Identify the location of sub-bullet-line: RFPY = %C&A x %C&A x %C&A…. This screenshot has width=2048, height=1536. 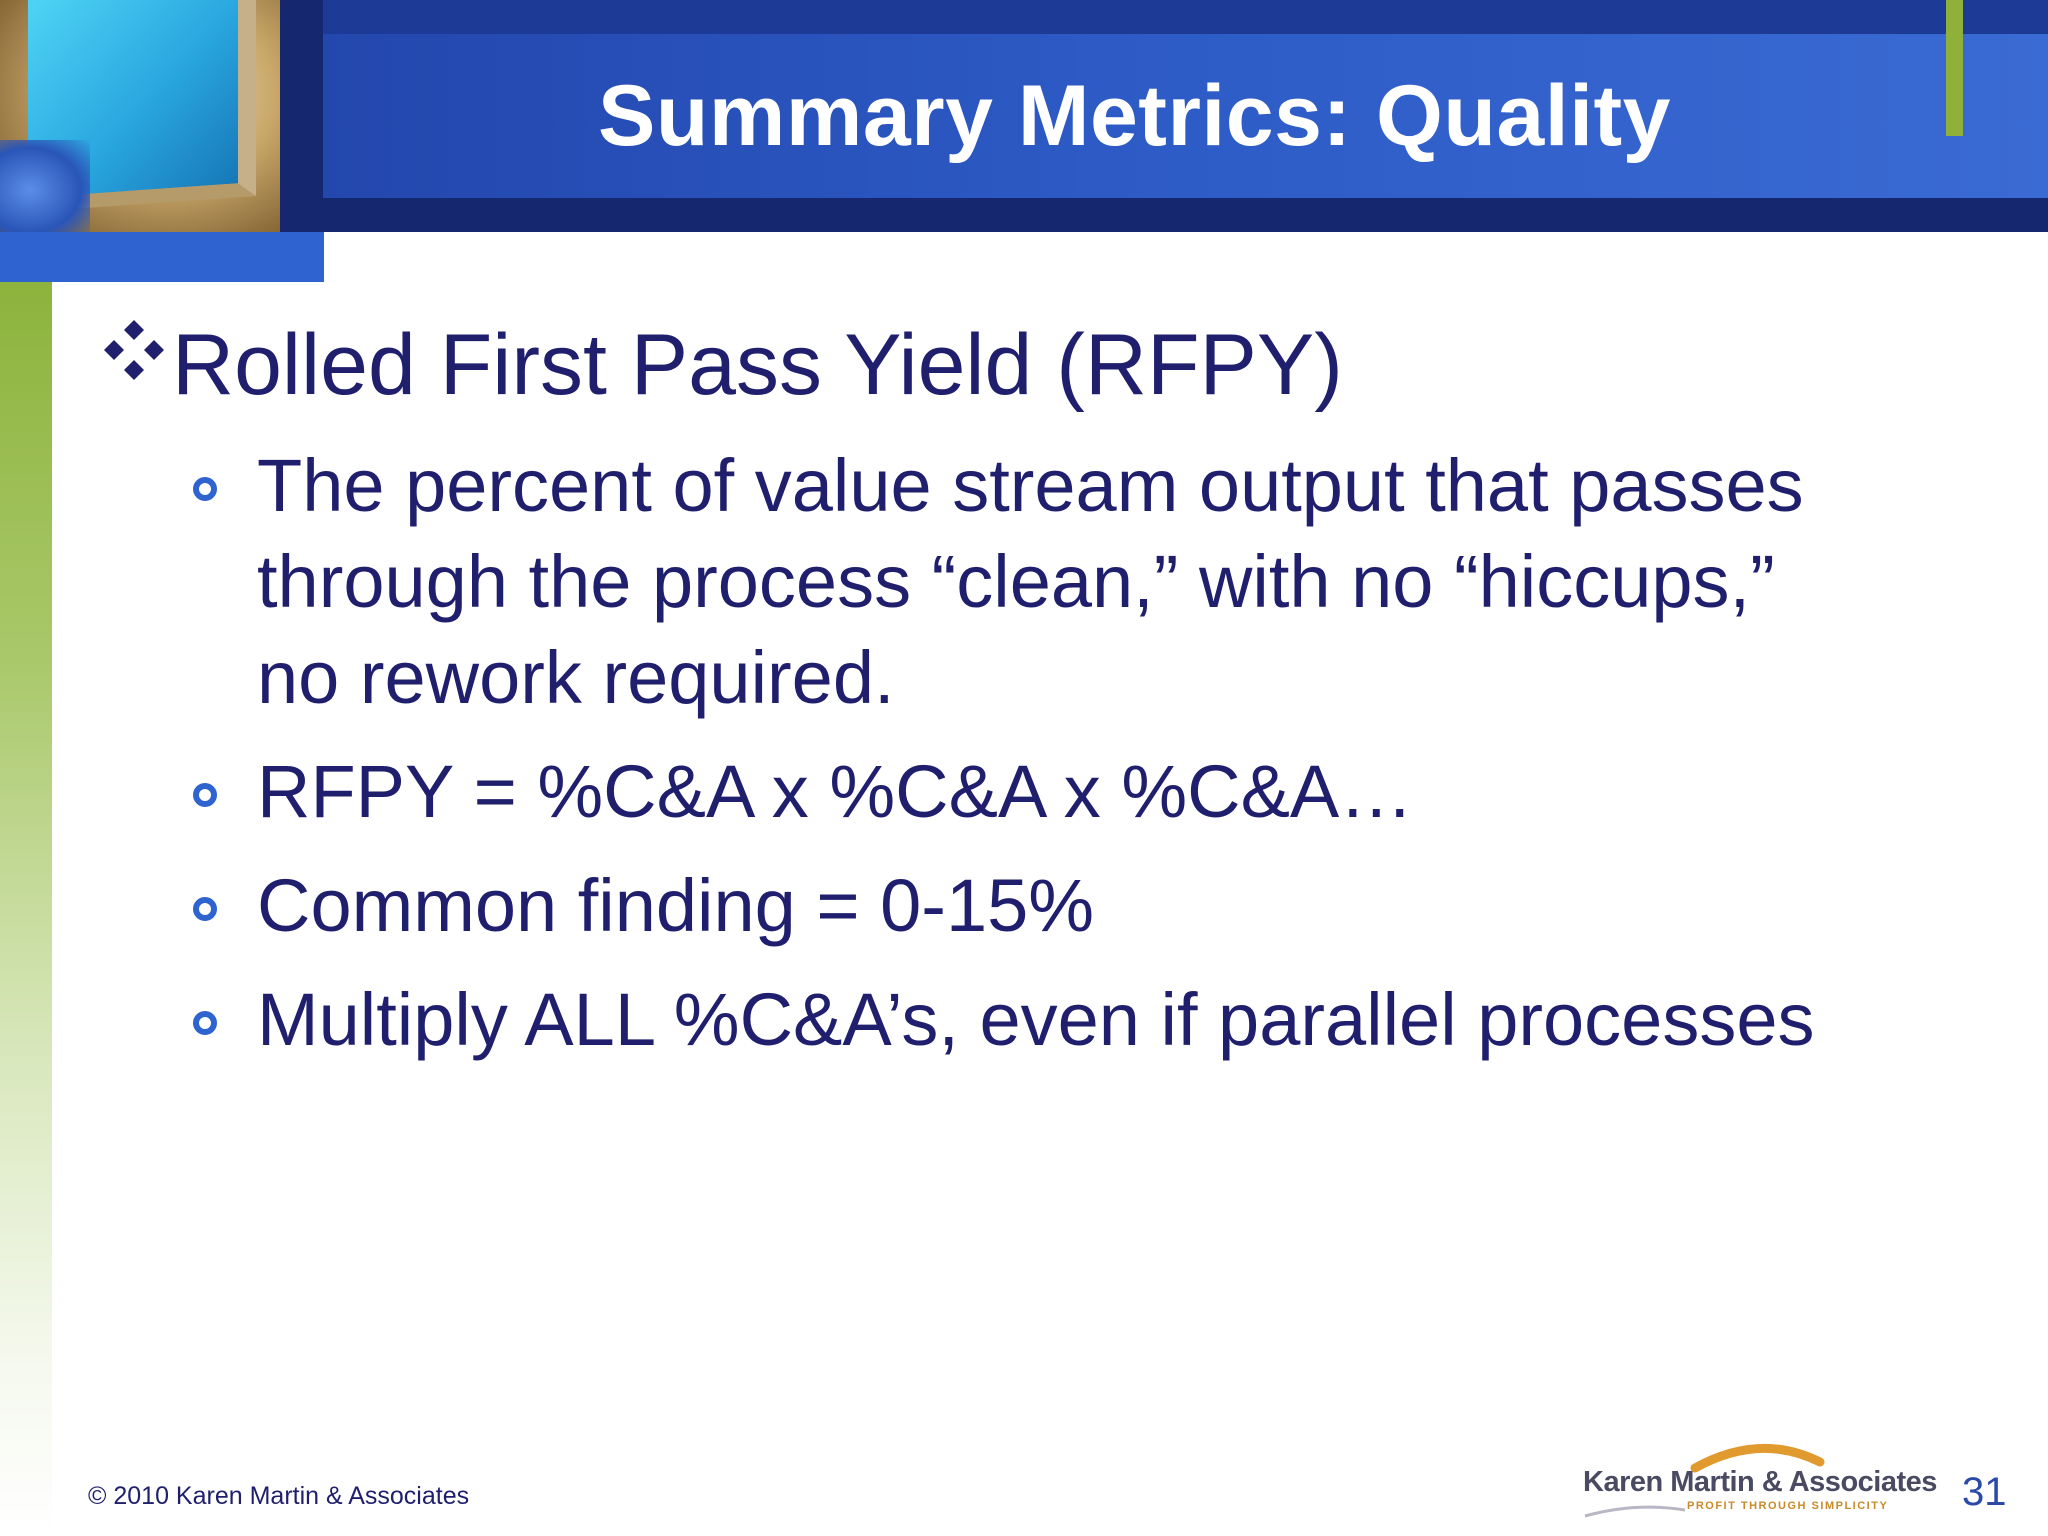
(835, 791).